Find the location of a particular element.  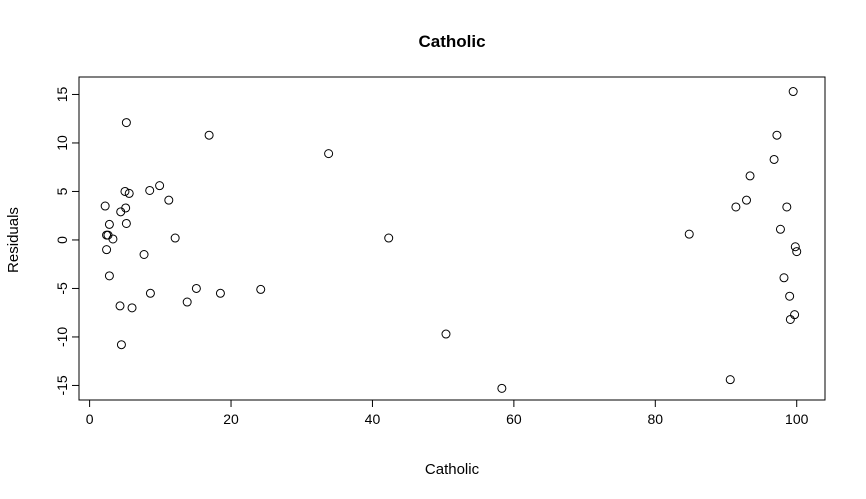

y-axis: -15 -10 -5 0 5 10 15 is located at coordinates (67, 241).